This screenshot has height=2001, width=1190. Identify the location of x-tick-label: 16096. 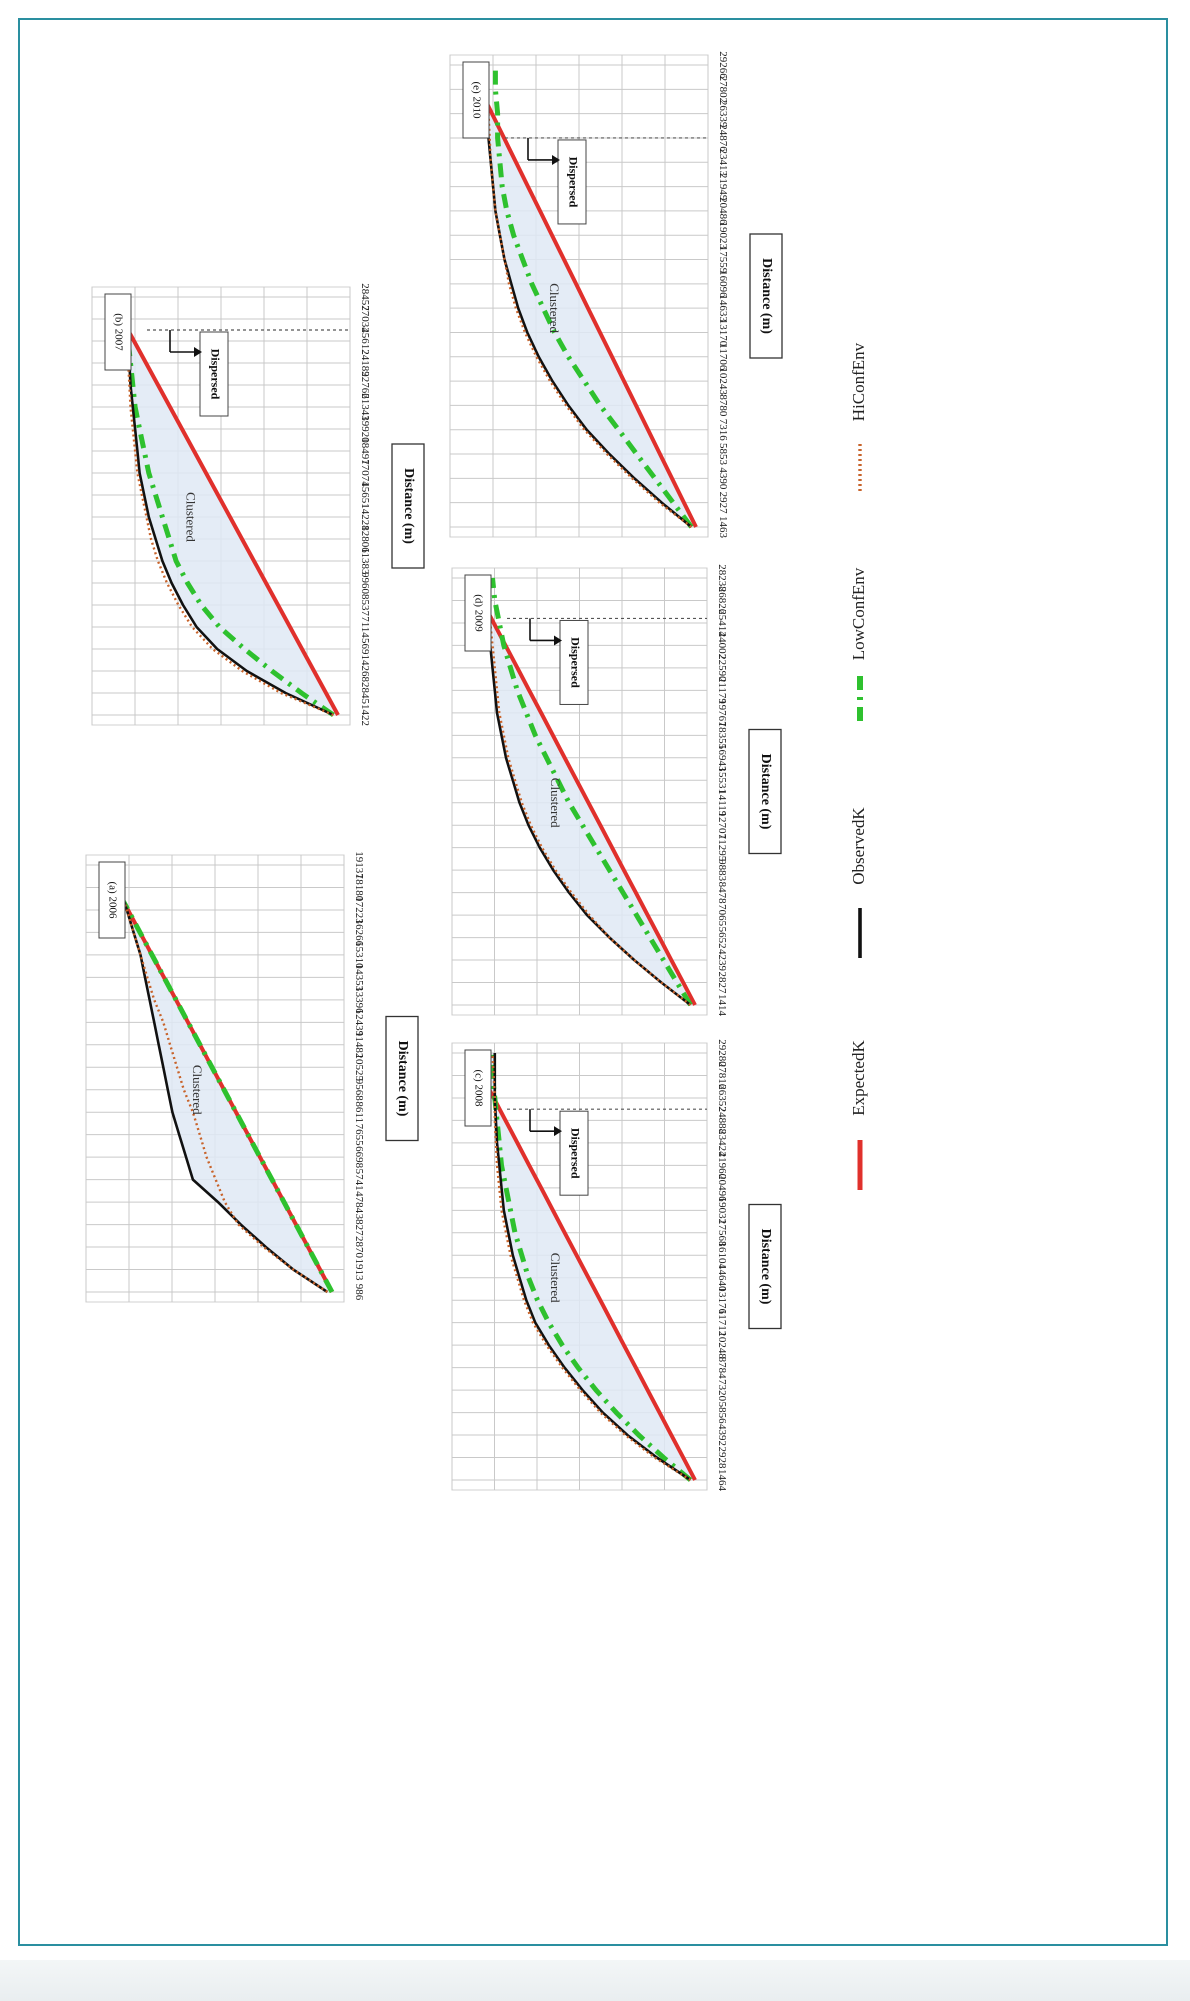
(723, 284).